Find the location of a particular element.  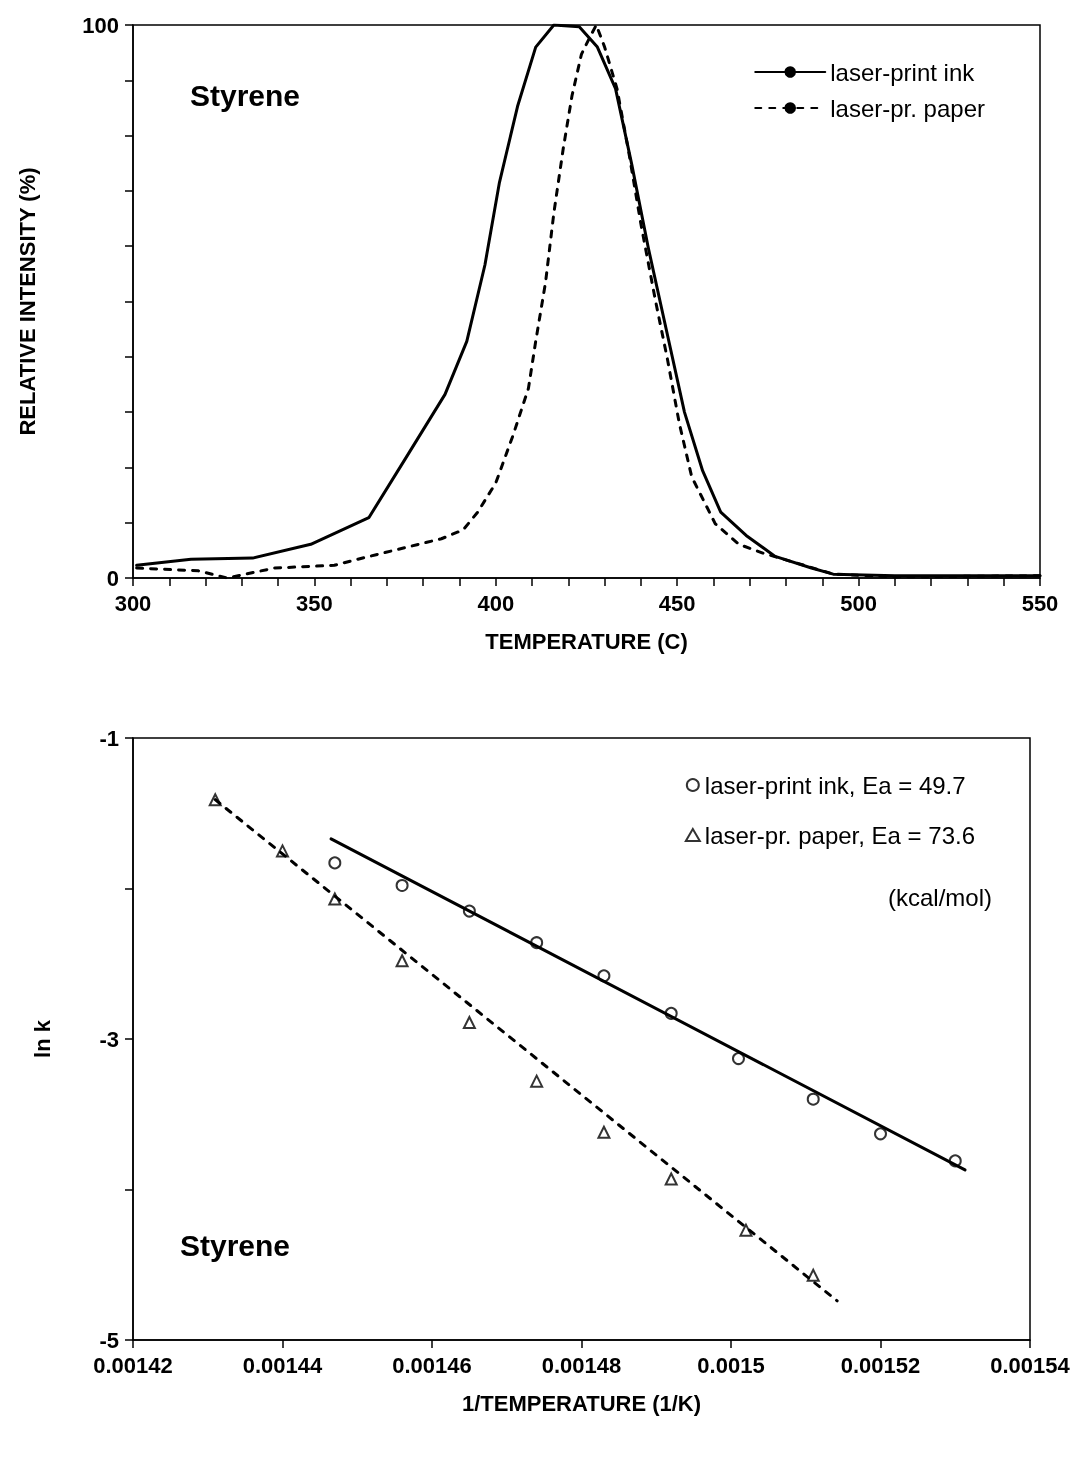

y-axis-title: ln k is located at coordinates (42, 1038).